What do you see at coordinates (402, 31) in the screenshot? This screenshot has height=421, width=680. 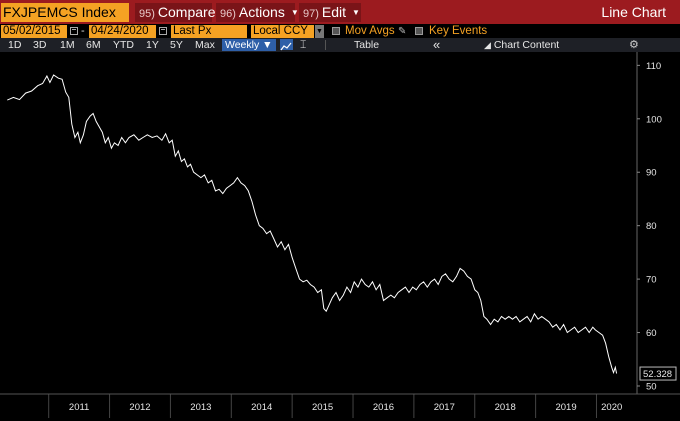 I see `pencil-icon: ✎` at bounding box center [402, 31].